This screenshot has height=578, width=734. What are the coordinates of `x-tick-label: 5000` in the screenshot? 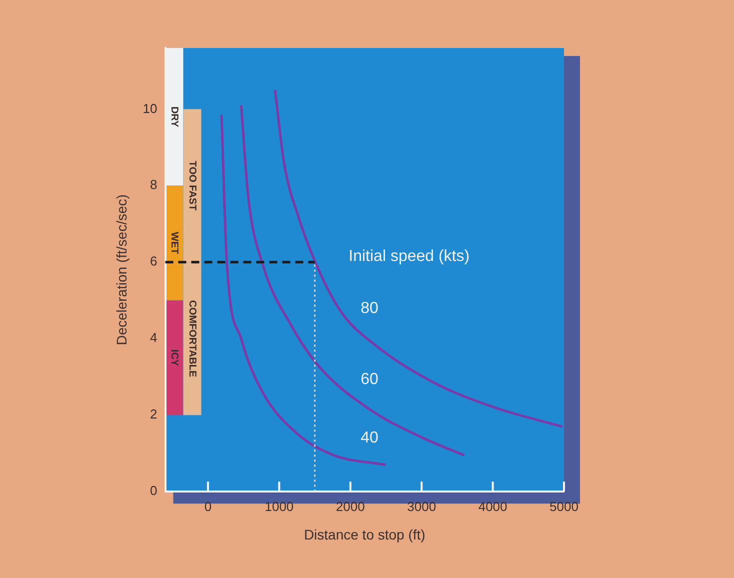 It's located at (564, 506).